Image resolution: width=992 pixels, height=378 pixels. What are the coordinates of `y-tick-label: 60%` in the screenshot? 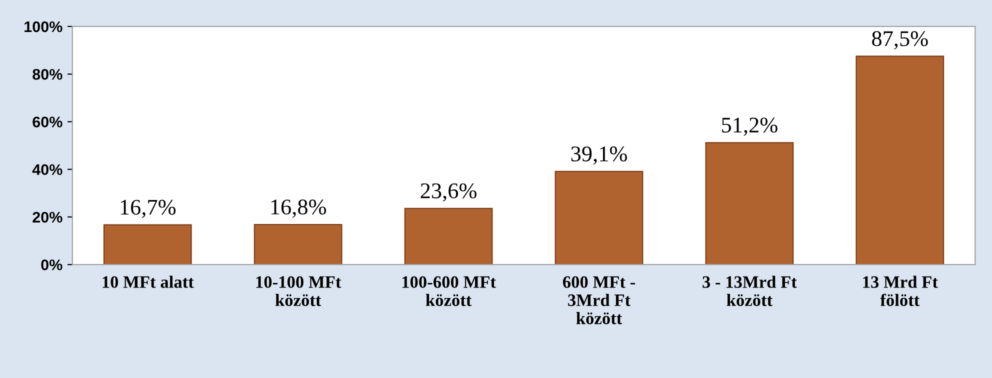 It's located at (47, 122).